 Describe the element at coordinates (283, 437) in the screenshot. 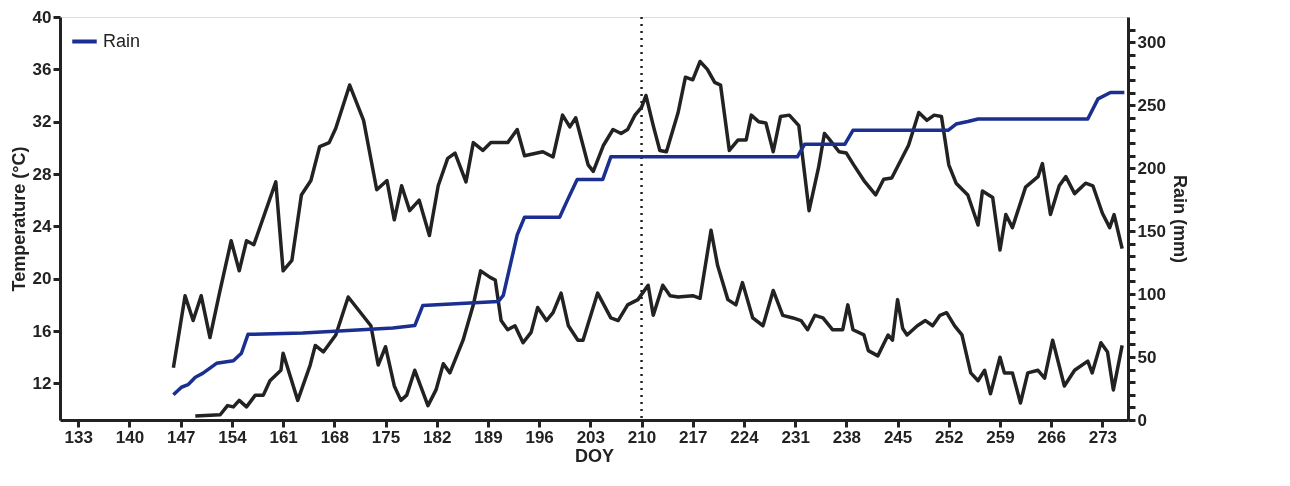

I see `x-tick-label: 161` at that location.